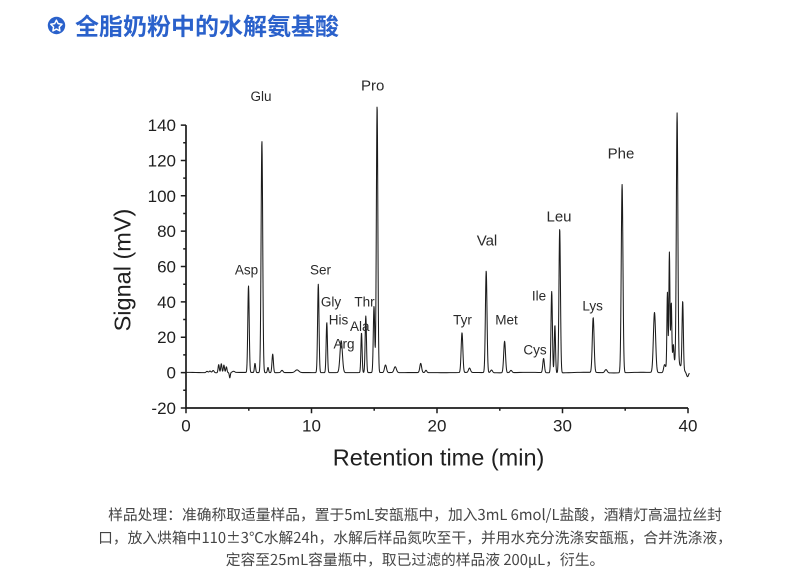 Image resolution: width=800 pixels, height=580 pixels. Describe the element at coordinates (123, 270) in the screenshot. I see `svg-text: Signal (mV)` at that location.